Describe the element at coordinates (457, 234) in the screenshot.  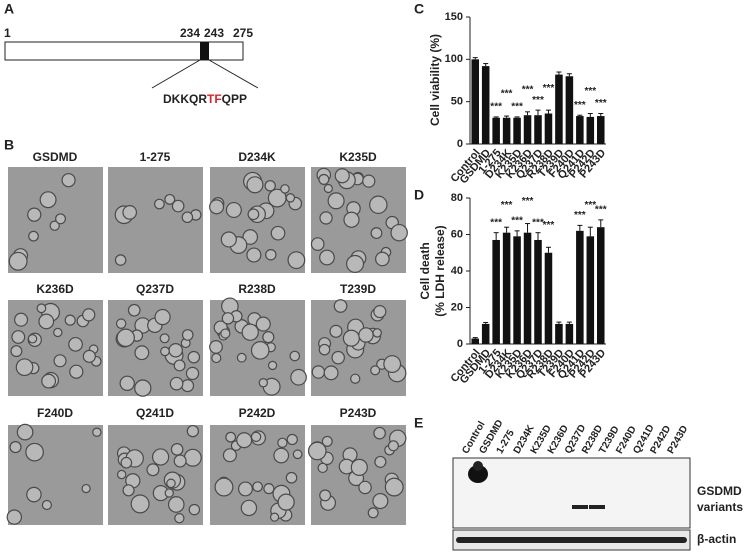
I see `y-tick-label: 60` at that location.